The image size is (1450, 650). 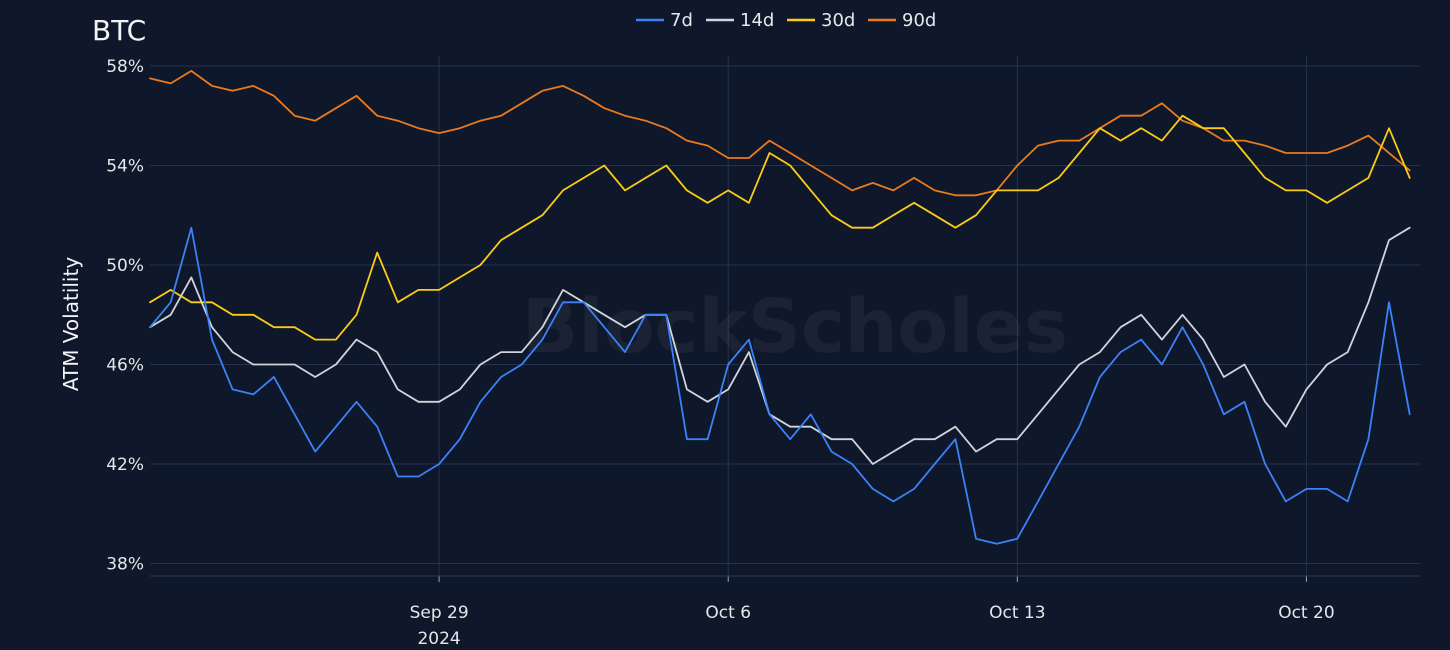 What do you see at coordinates (786, 20) in the screenshot?
I see `legend: 7d 14d 30d 90d` at bounding box center [786, 20].